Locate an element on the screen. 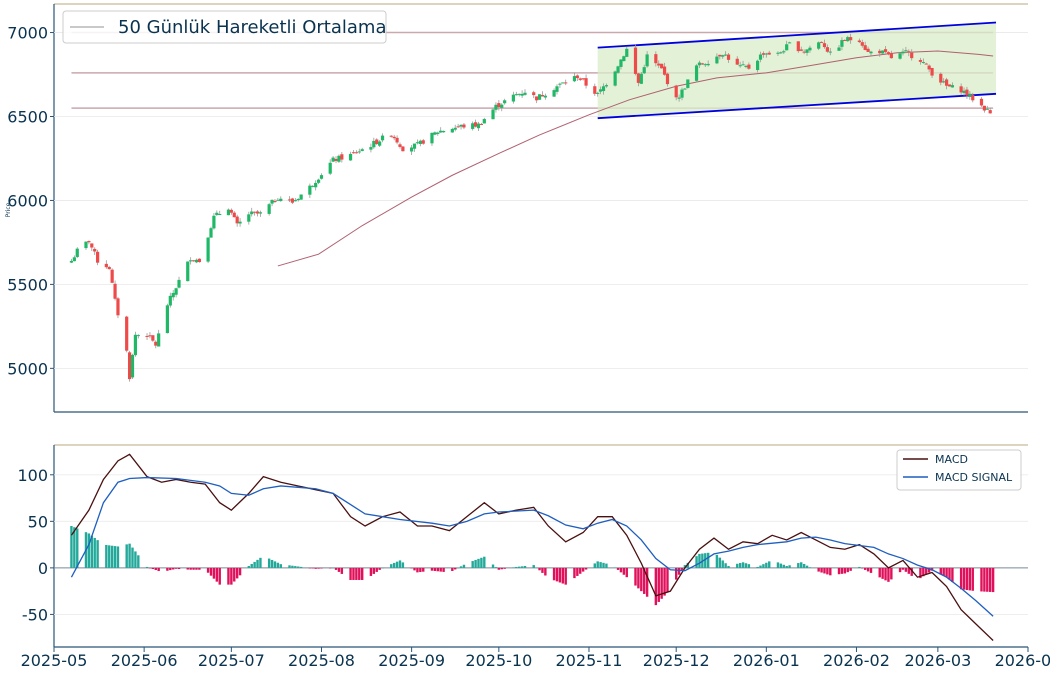 The width and height of the screenshot is (1050, 675). x-tick-label: 2025-10 is located at coordinates (498, 660).